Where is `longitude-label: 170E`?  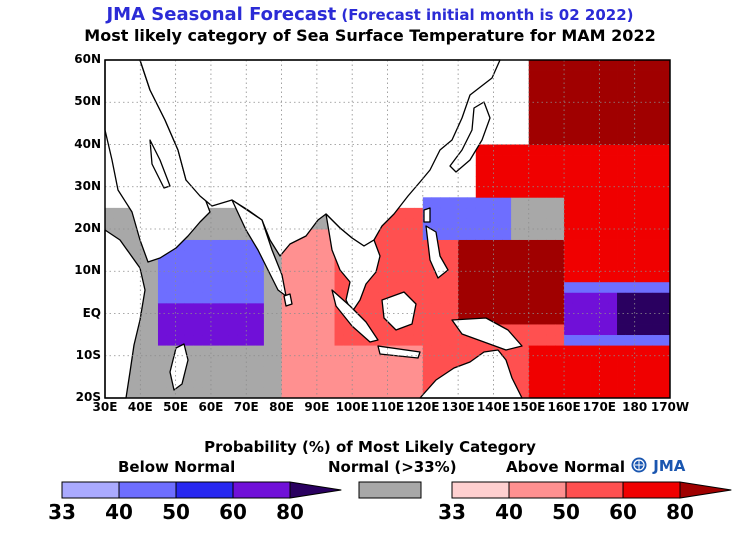 longitude-label: 170E is located at coordinates (599, 407).